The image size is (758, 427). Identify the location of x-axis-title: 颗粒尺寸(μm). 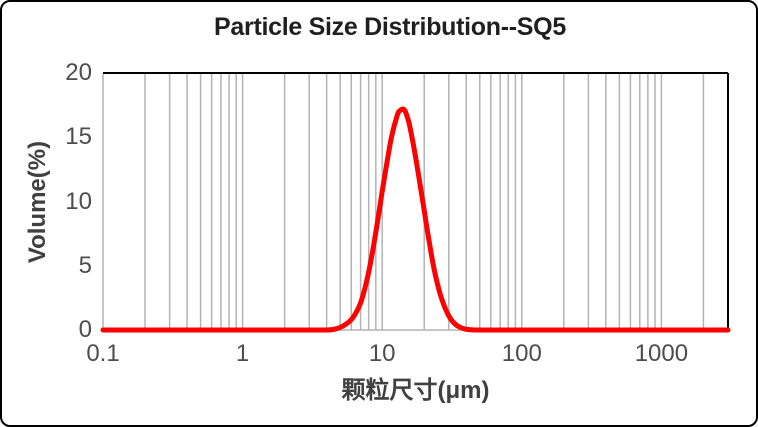
(415, 390).